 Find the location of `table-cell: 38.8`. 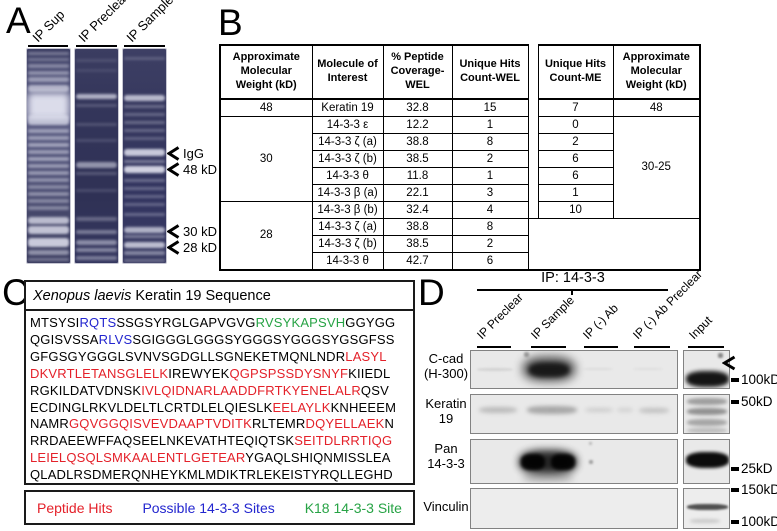

table-cell: 38.8 is located at coordinates (417, 142).